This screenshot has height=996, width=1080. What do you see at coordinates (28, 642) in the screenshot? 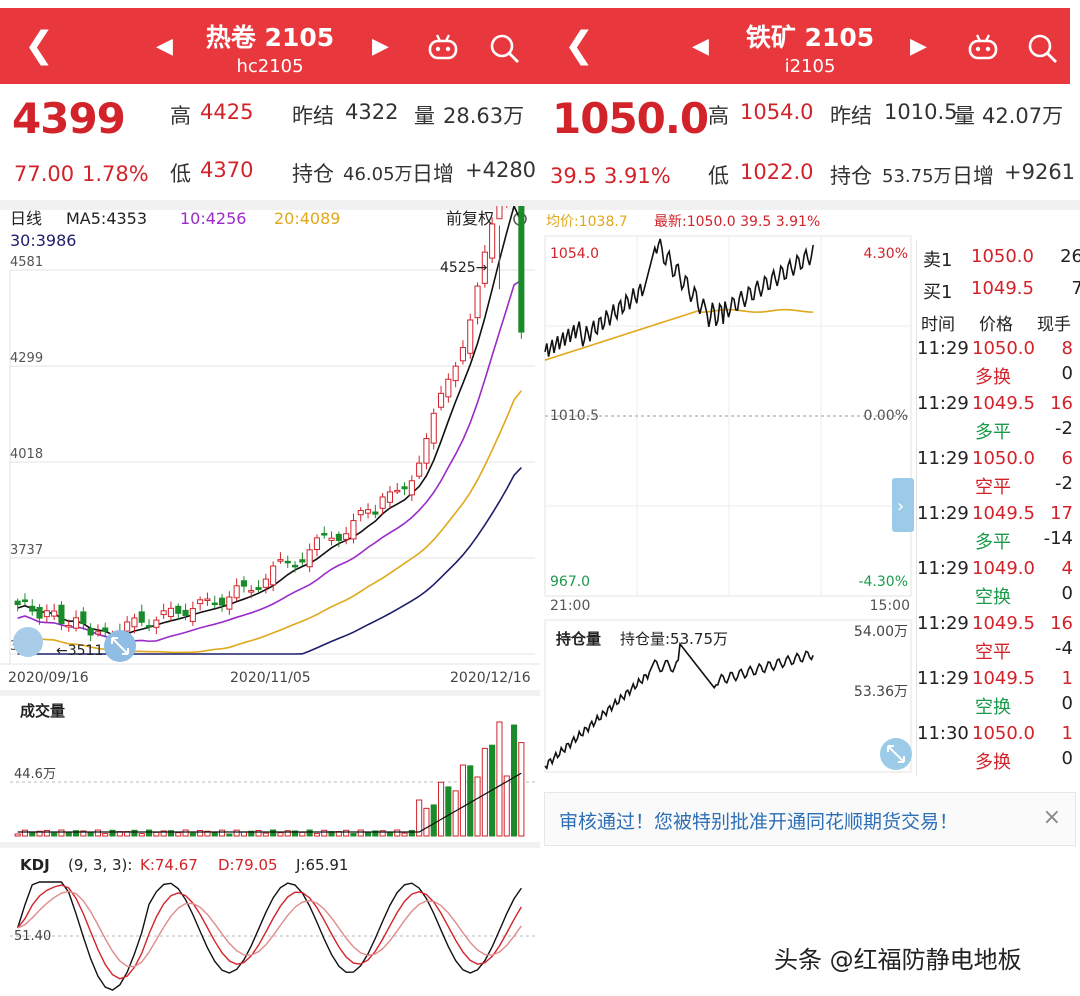
I see `scroll-left-icon` at bounding box center [28, 642].